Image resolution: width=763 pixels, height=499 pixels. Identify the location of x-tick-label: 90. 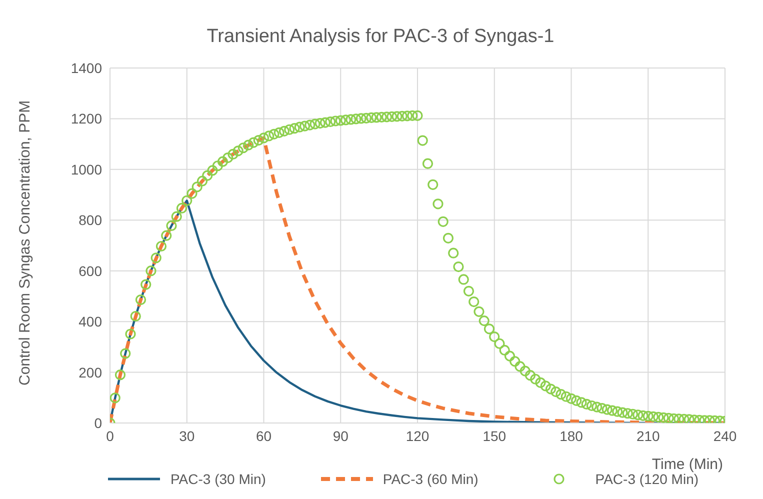
(340, 436).